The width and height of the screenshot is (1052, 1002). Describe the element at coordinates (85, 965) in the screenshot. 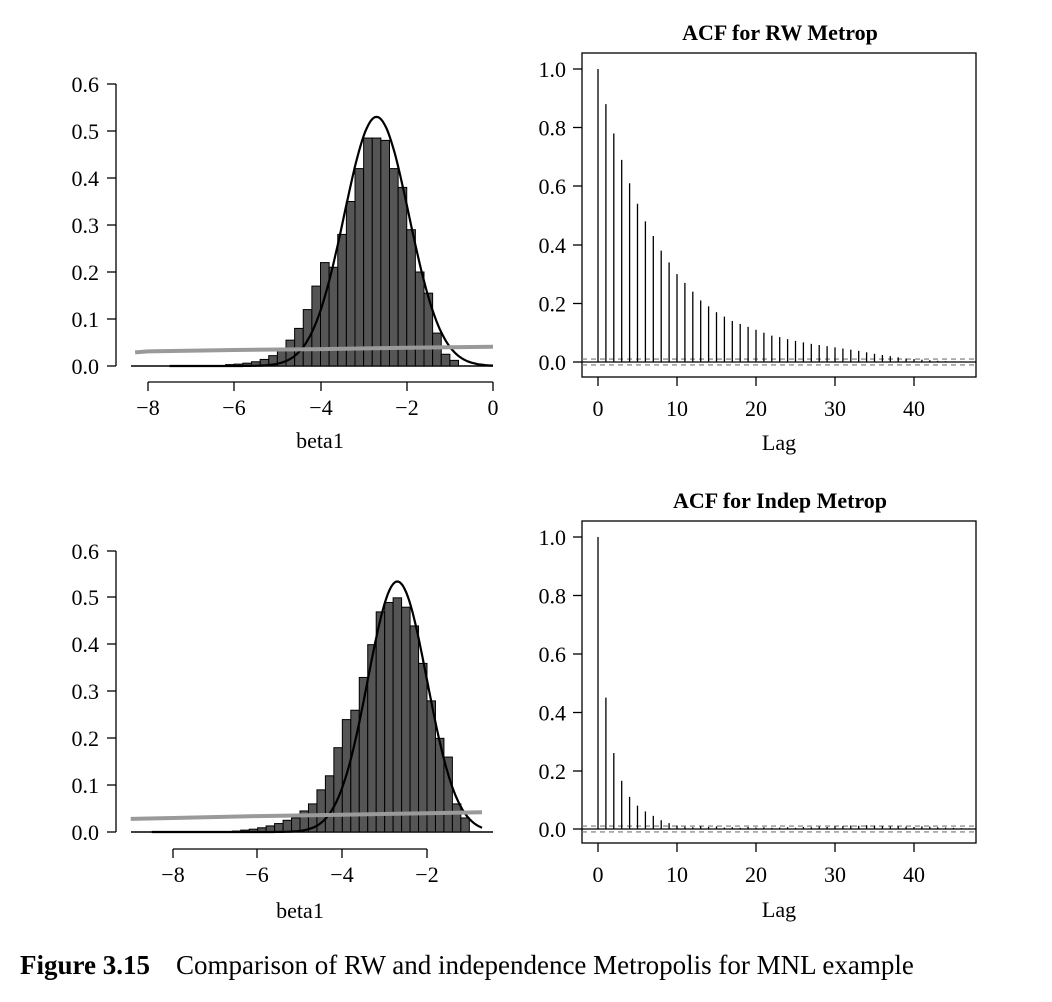

I see `figure-number: Figure 3.15` at that location.